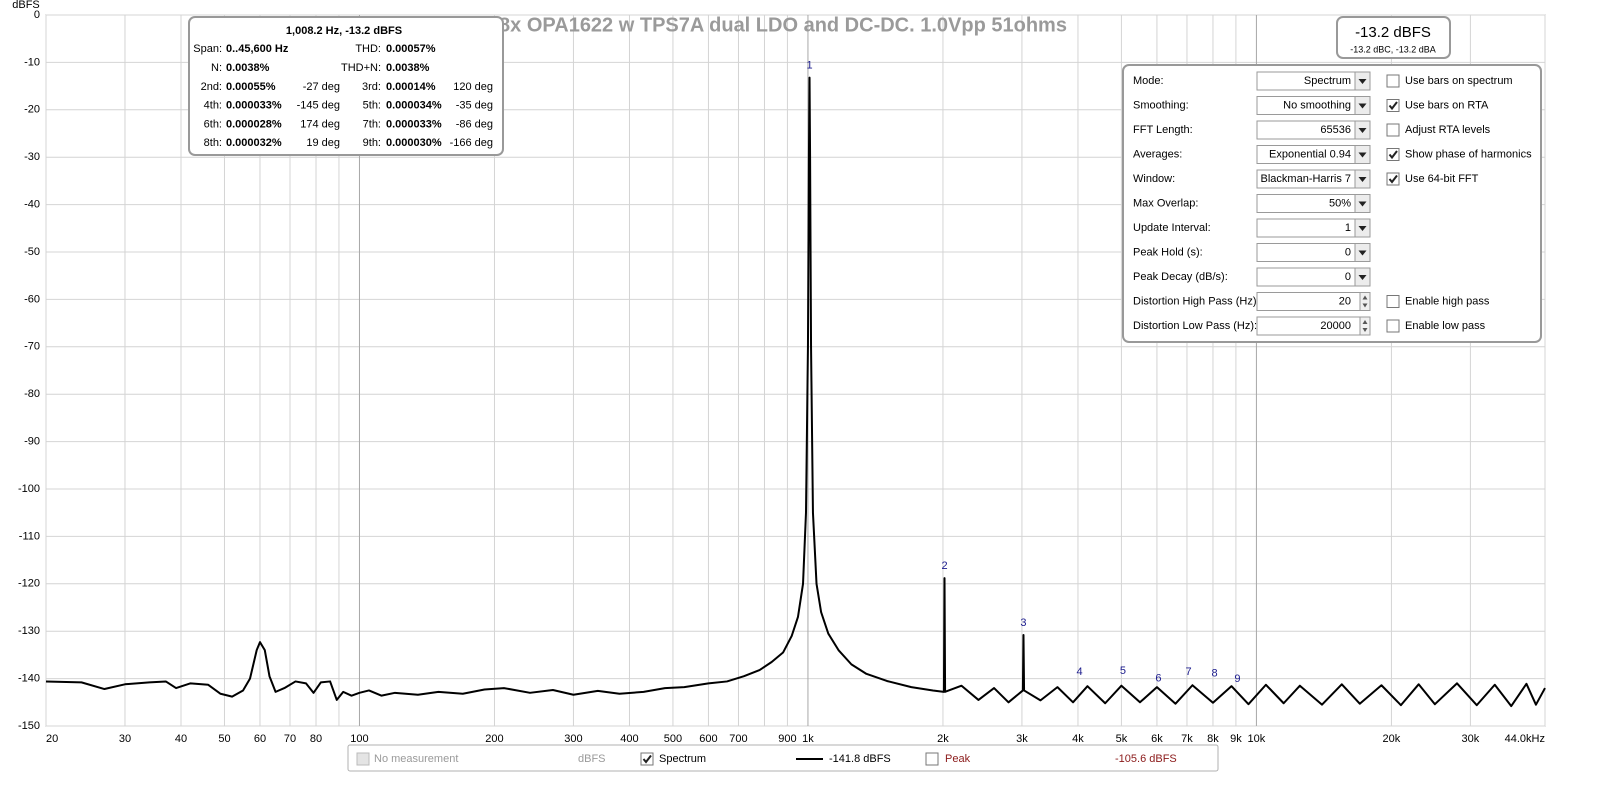 The height and width of the screenshot is (789, 1600). What do you see at coordinates (958, 759) in the screenshot?
I see `peak-label: Peak` at bounding box center [958, 759].